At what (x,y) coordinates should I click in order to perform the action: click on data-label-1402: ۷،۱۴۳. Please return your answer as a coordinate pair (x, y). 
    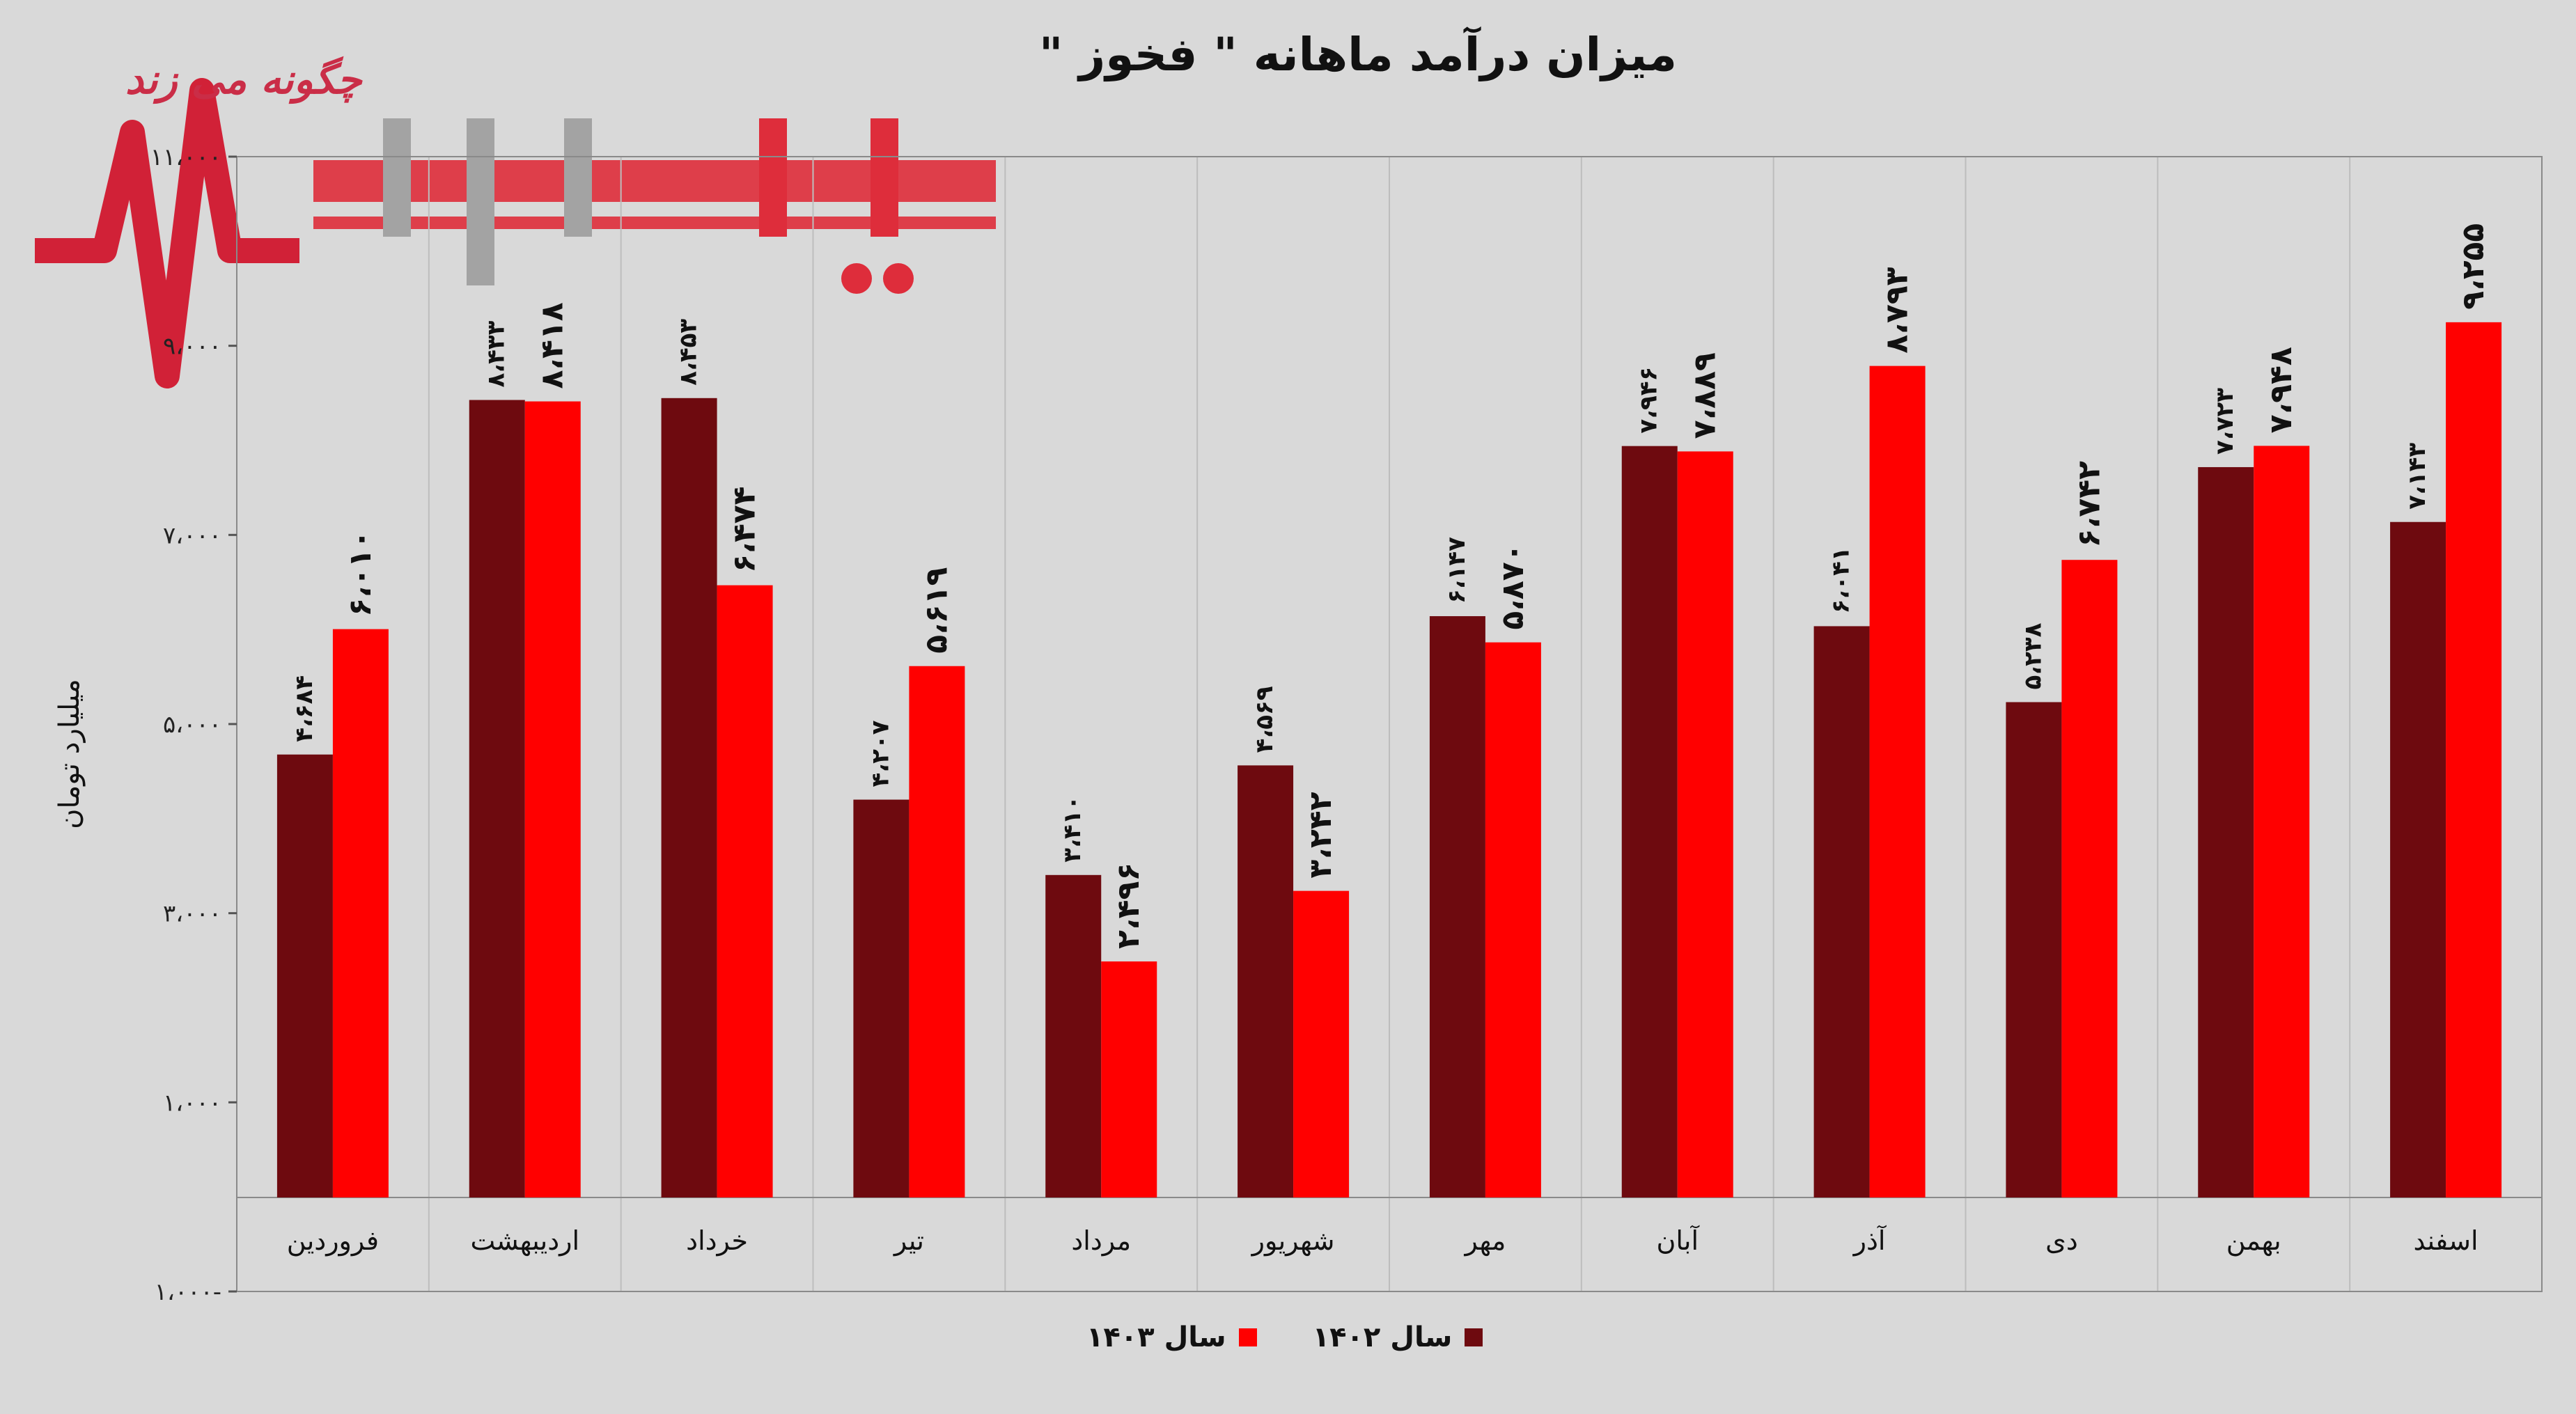
    Looking at the image, I should click on (2417, 476).